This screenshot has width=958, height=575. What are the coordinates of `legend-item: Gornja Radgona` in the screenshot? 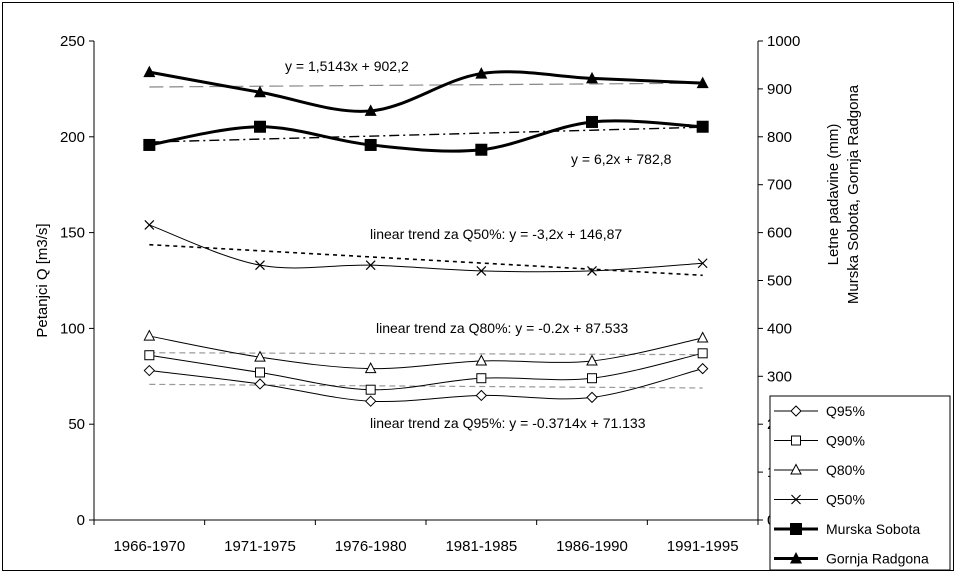 It's located at (851, 559).